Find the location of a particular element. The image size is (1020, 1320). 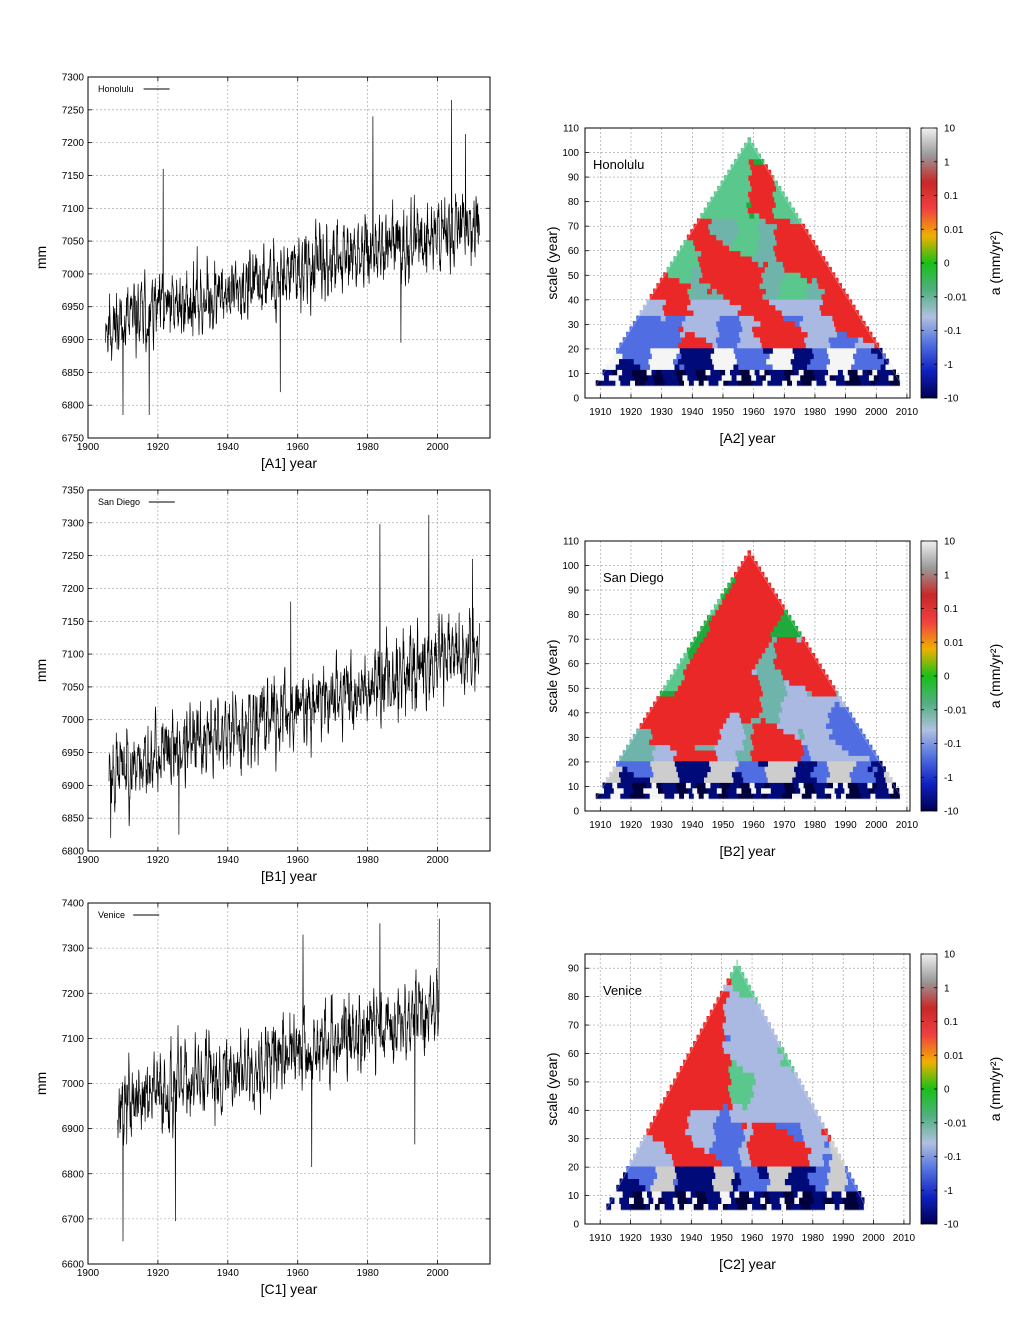

x-tick-label: 1910 is located at coordinates (600, 825).